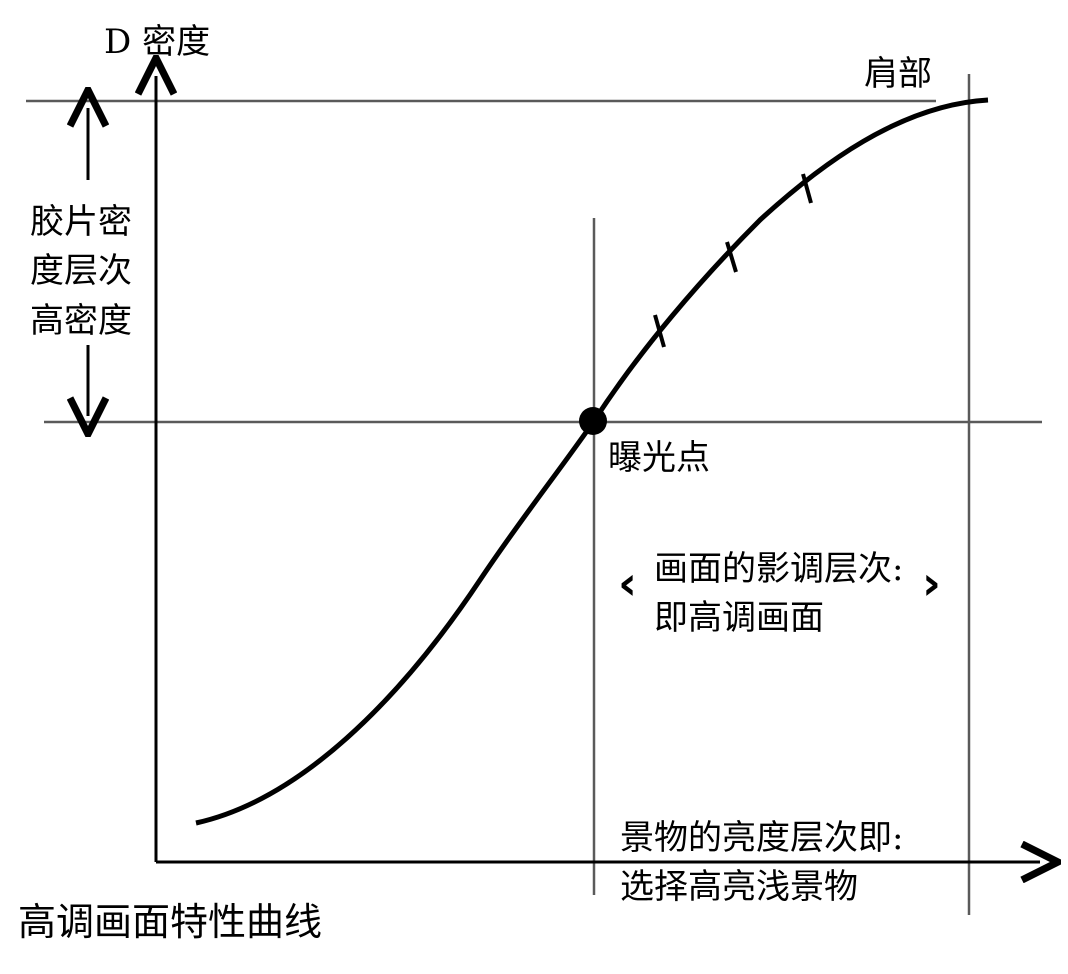 The image size is (1068, 974). What do you see at coordinates (898, 74) in the screenshot?
I see `shoulder-label: 肩部` at bounding box center [898, 74].